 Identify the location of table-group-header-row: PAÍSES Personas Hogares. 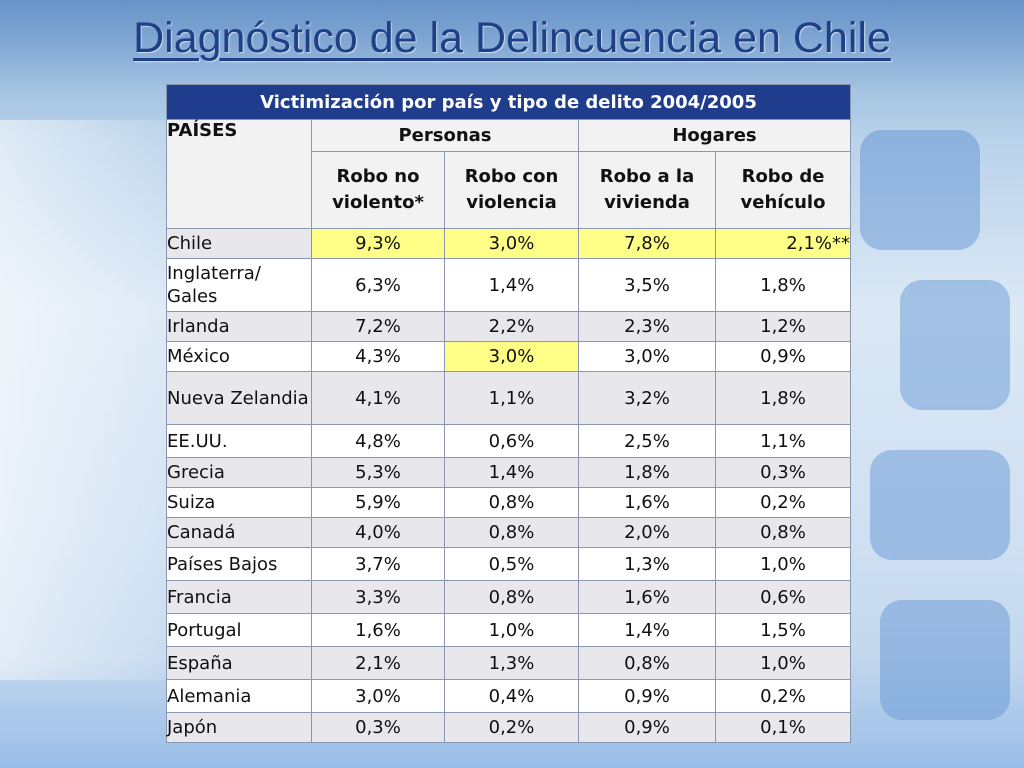
(508, 174).